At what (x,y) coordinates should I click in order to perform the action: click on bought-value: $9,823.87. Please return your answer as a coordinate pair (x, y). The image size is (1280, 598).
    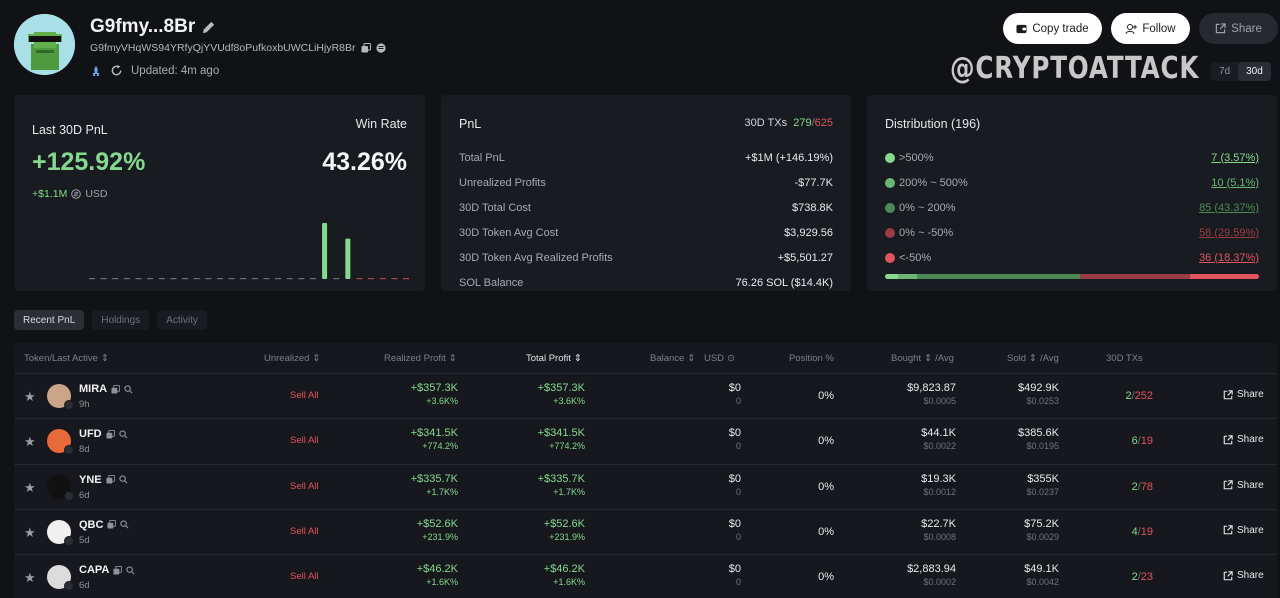
    Looking at the image, I should click on (931, 388).